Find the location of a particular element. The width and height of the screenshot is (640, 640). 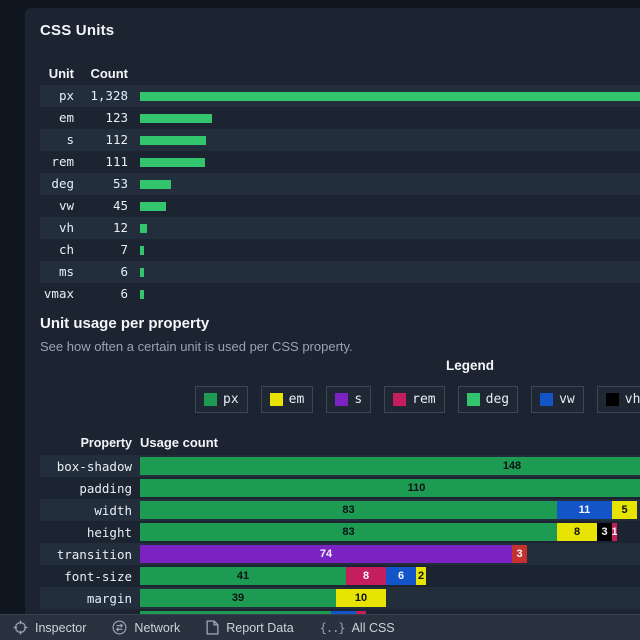

units-table-row: vmax 6 is located at coordinates (340, 294).